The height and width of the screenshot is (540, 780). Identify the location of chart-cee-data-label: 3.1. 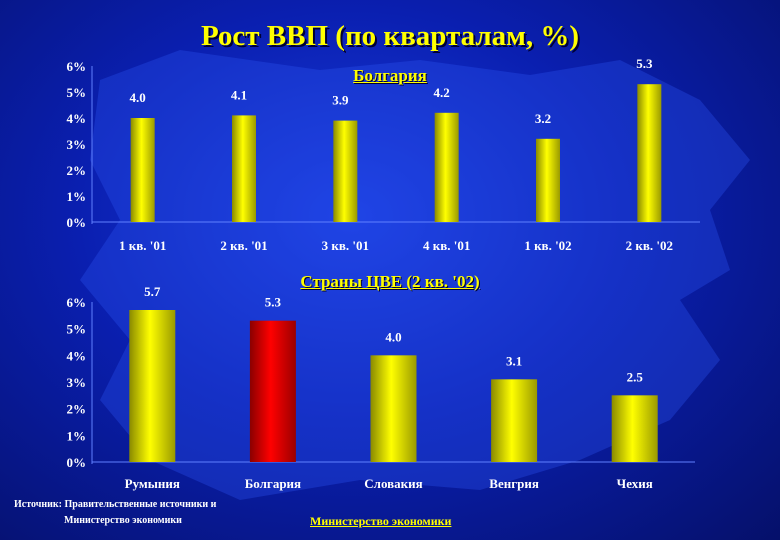
(514, 360).